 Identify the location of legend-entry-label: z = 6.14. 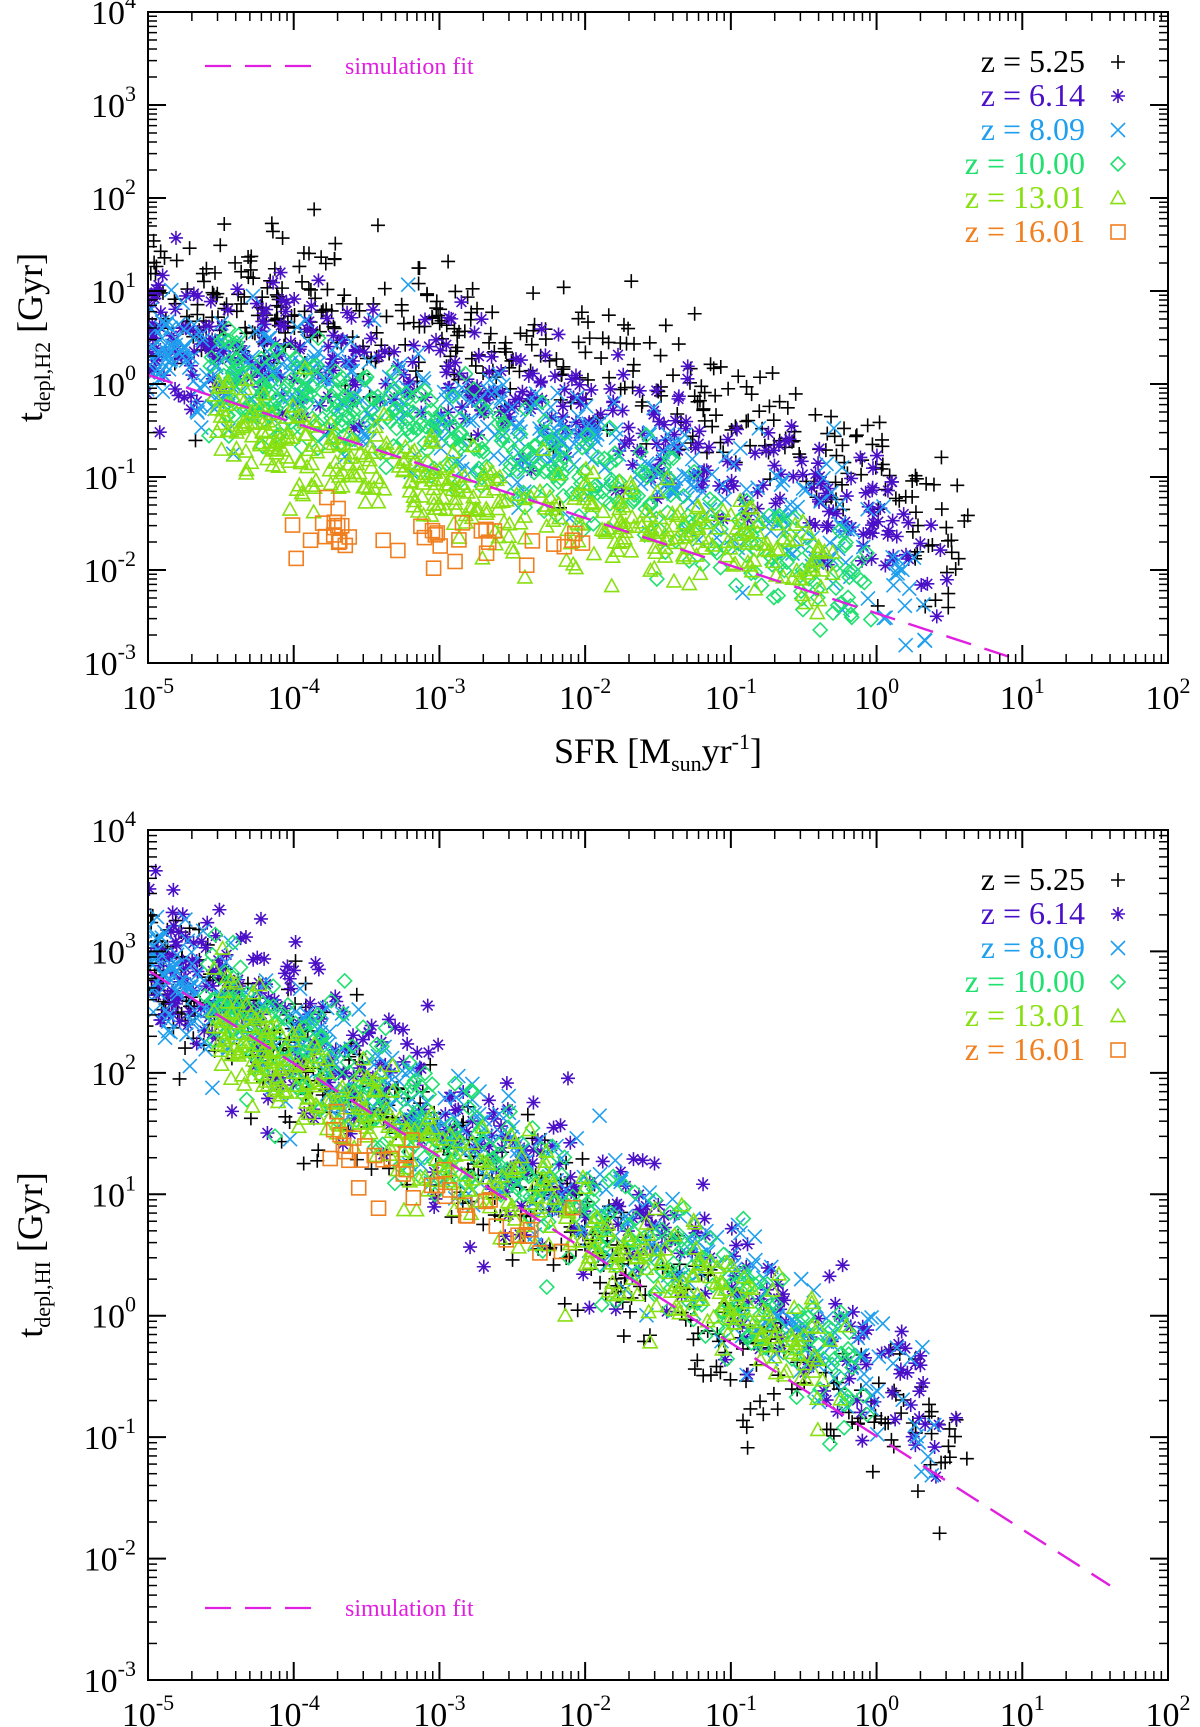
(1033, 913).